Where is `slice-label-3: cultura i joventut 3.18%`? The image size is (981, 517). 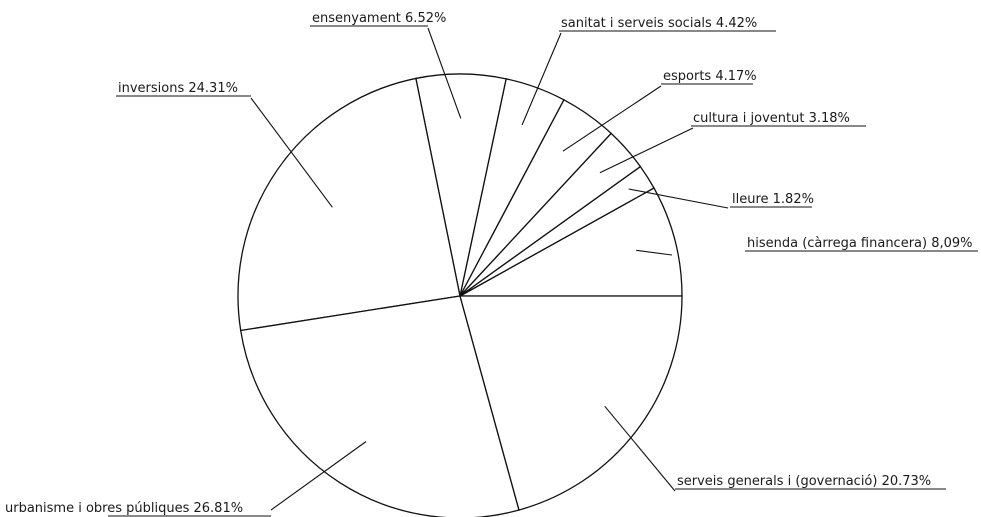 slice-label-3: cultura i joventut 3.18% is located at coordinates (771, 118).